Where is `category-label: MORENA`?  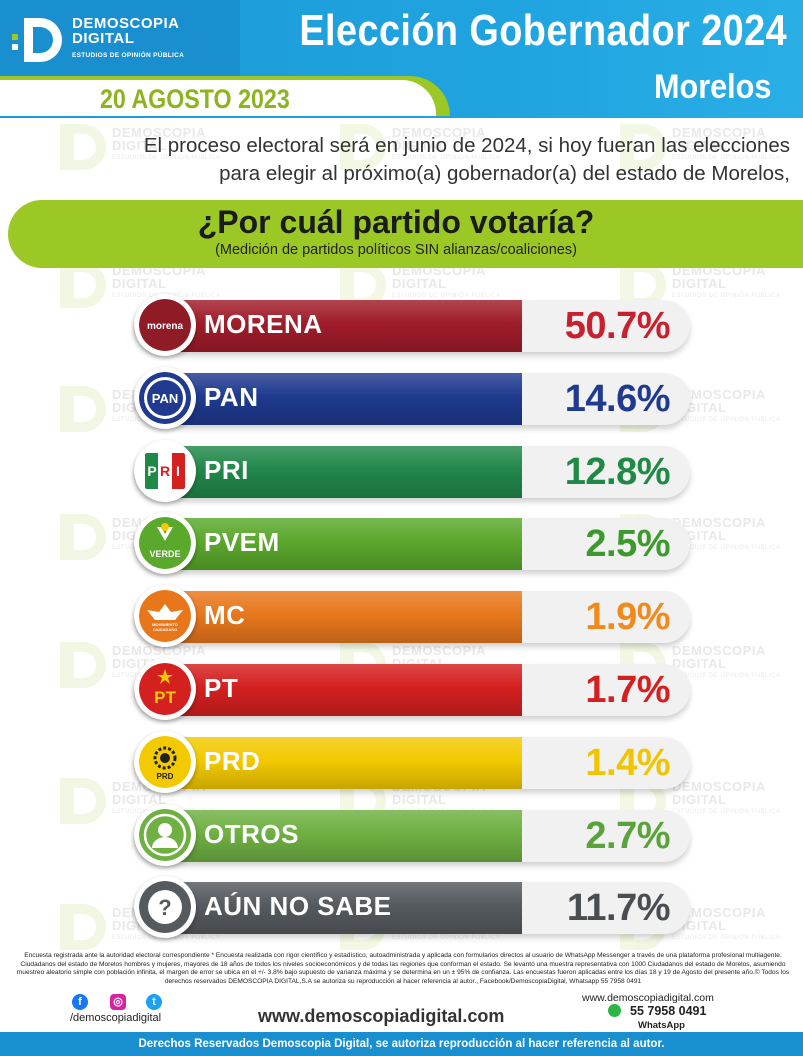 category-label: MORENA is located at coordinates (263, 324).